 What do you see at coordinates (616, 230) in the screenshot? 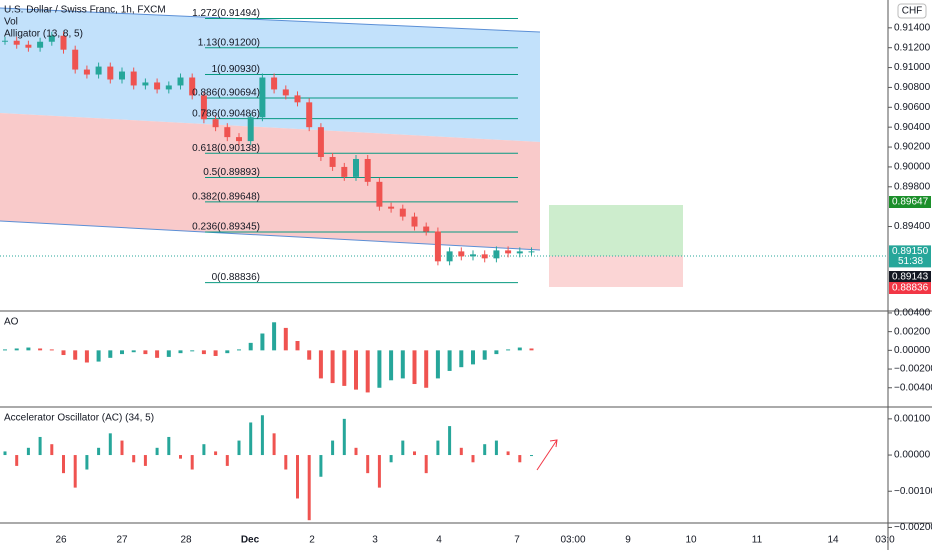
I see `profit-zone` at bounding box center [616, 230].